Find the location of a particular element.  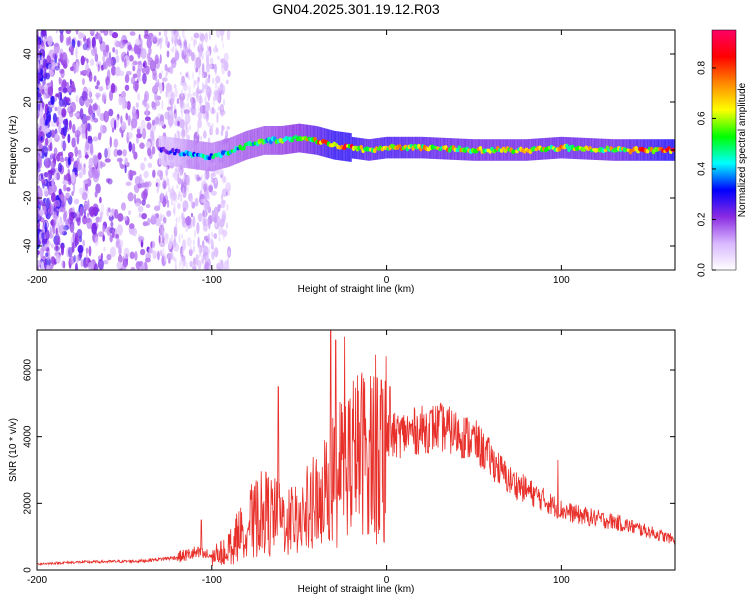

spectrogram-ridge-cell is located at coordinates (399, 146).